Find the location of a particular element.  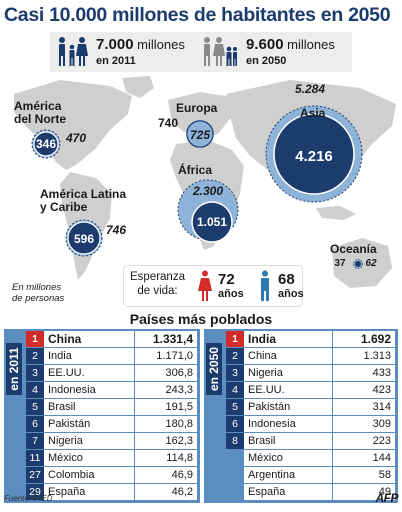

north-america-name-line2: del Norte is located at coordinates (40, 119).